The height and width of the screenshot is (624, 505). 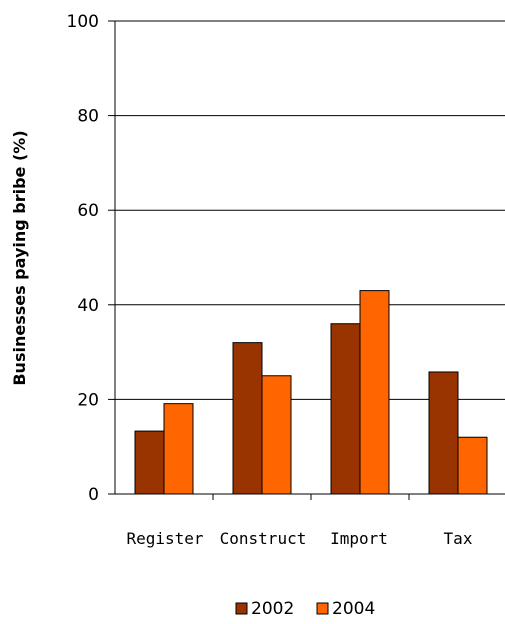 I want to click on bar-2004-import, so click(x=374, y=392).